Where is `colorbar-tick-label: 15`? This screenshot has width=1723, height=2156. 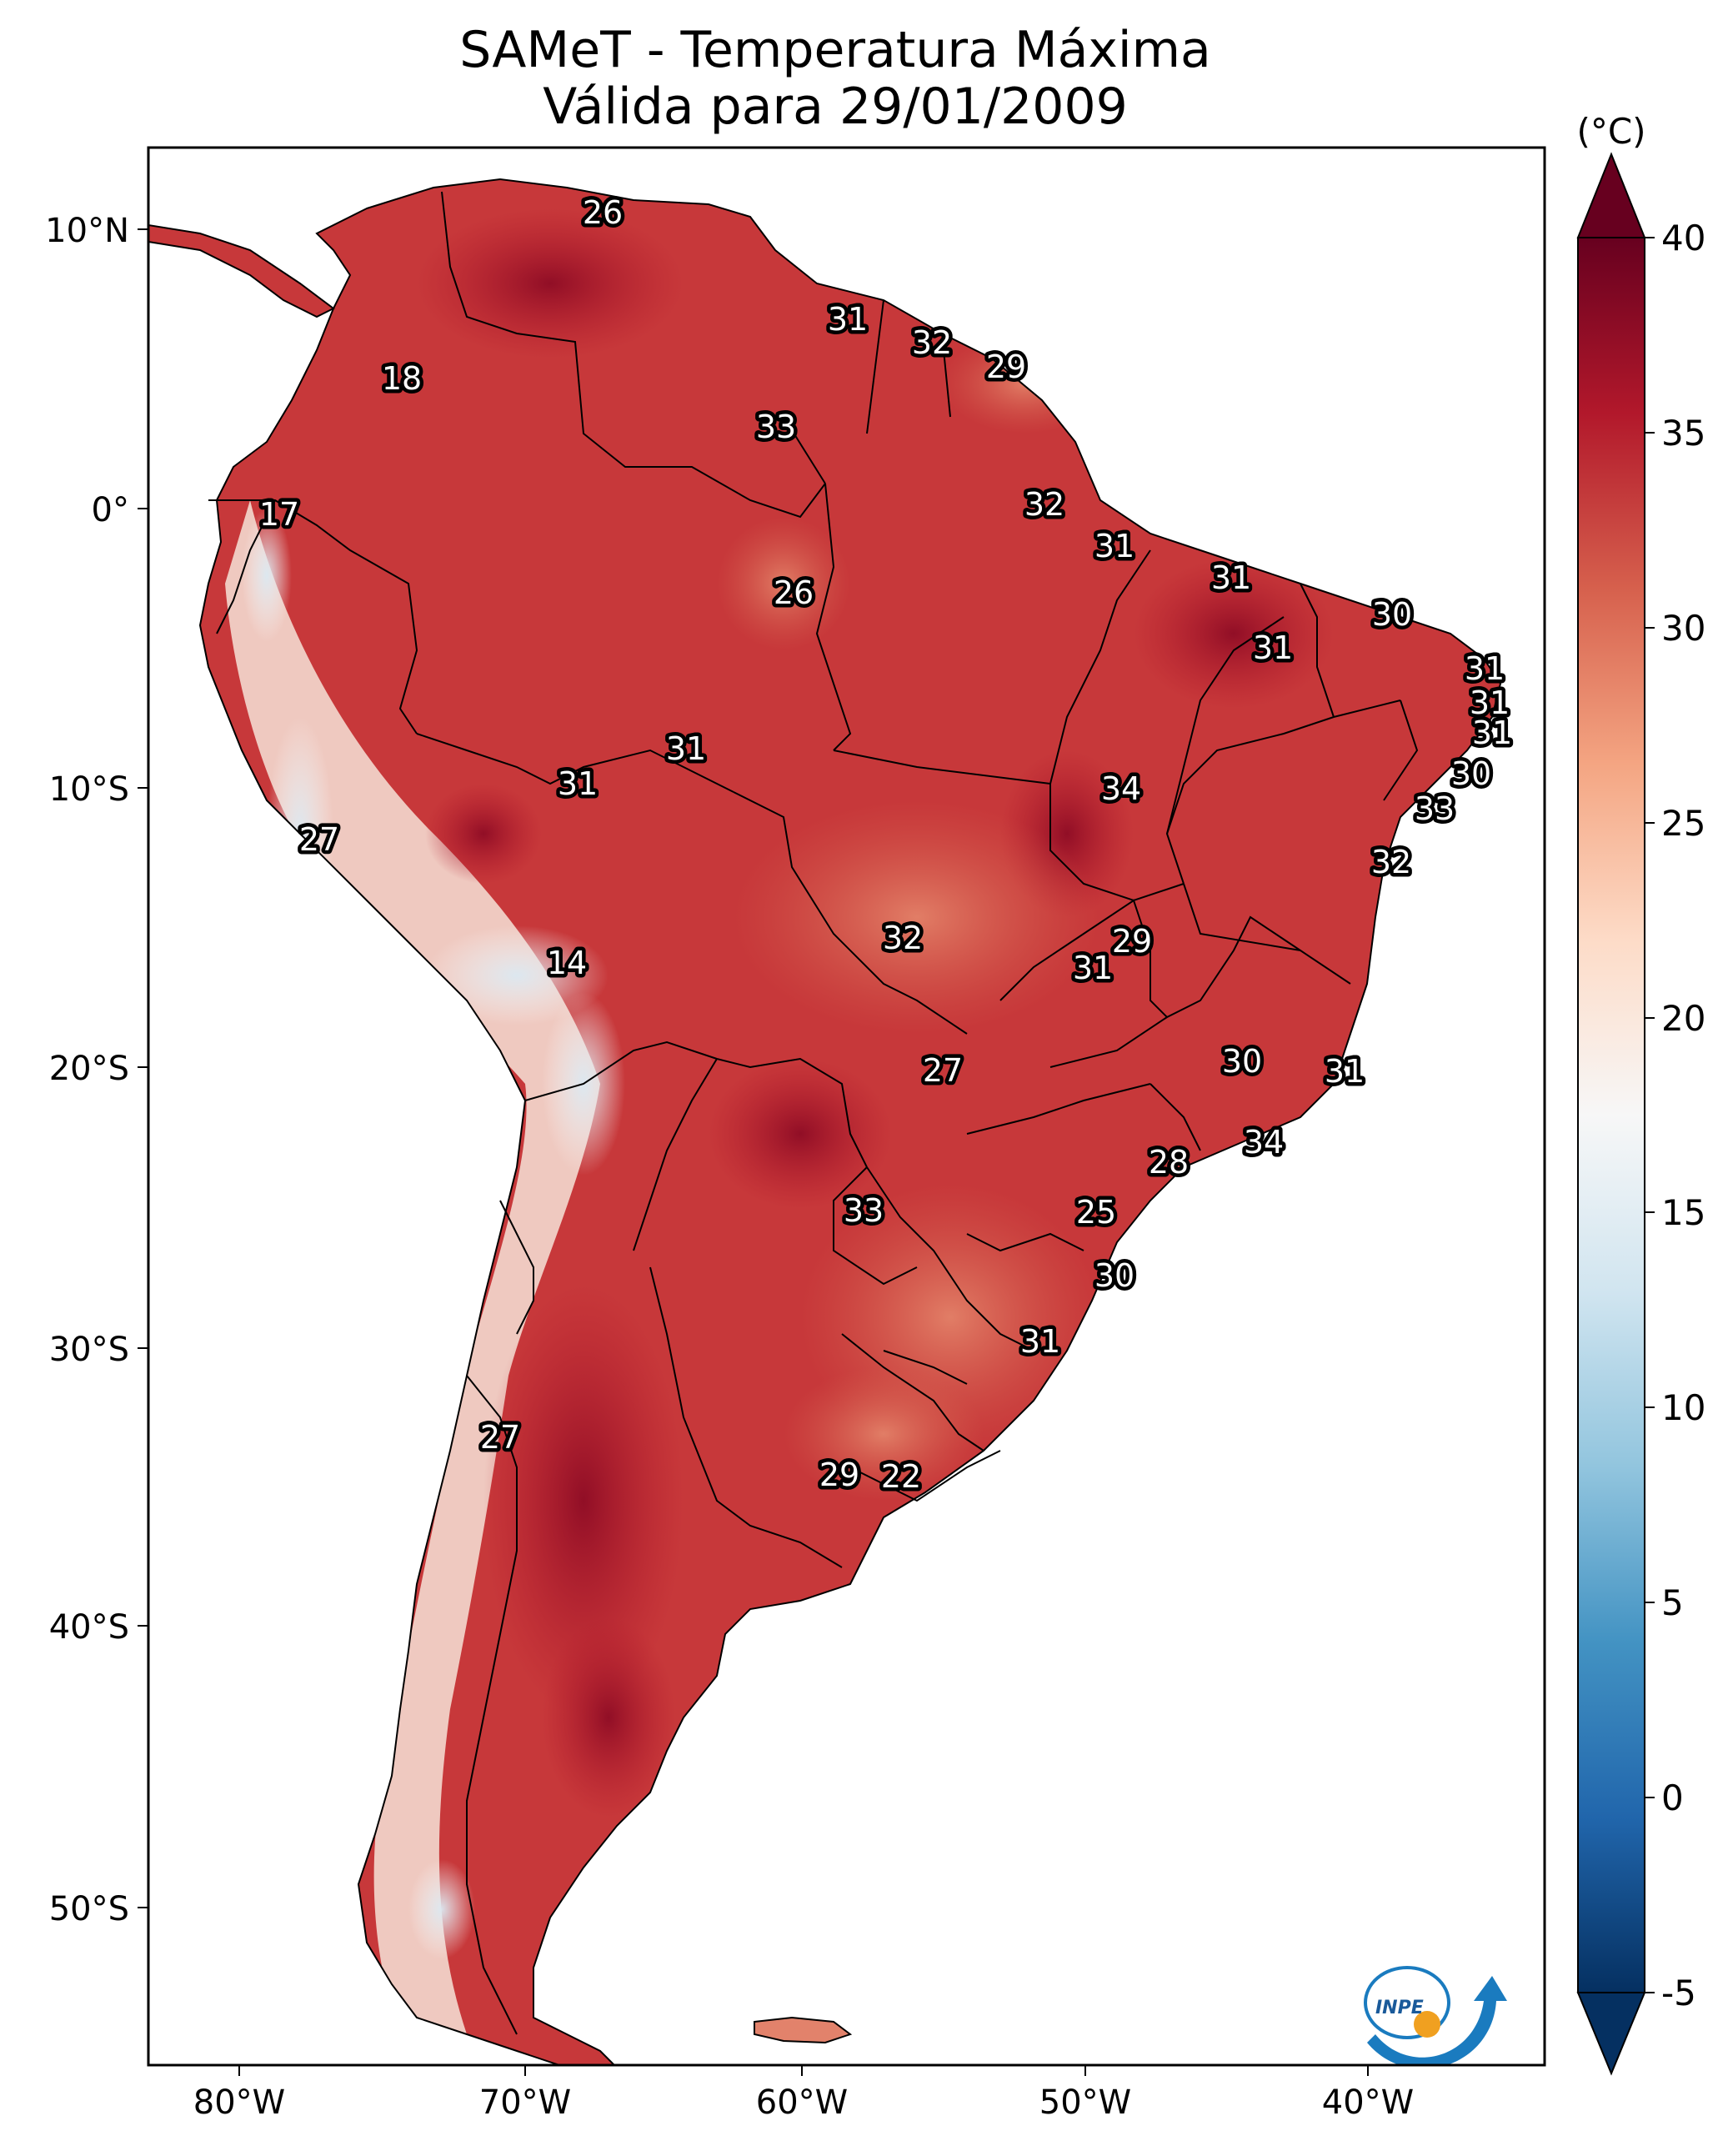
colorbar-tick-label: 15 is located at coordinates (1683, 1212).